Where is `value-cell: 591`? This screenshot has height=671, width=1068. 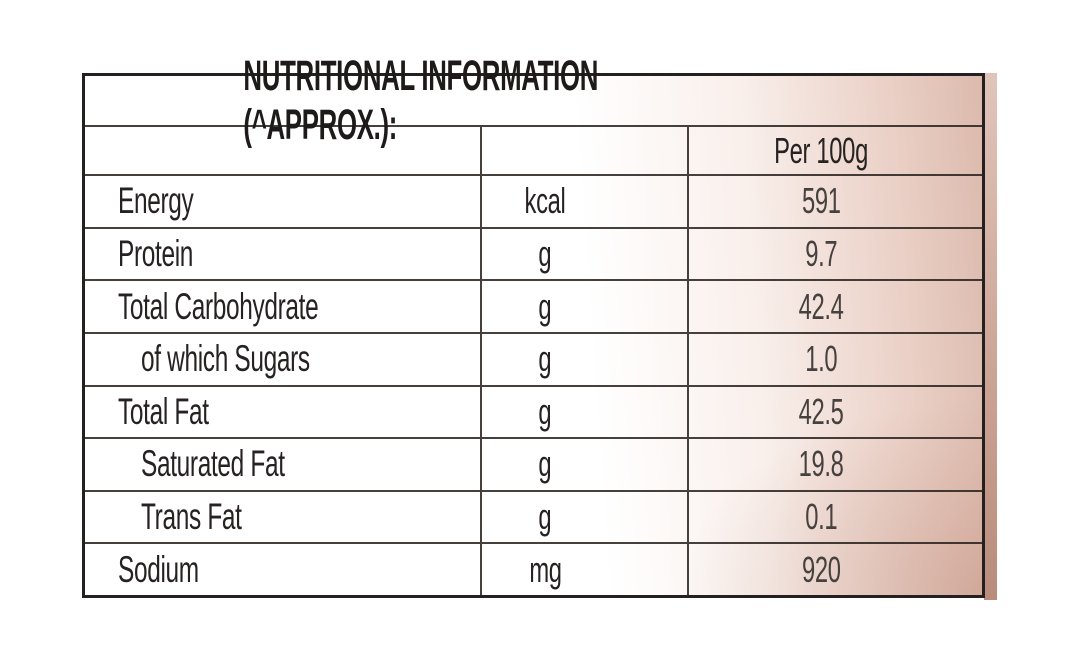 value-cell: 591 is located at coordinates (835, 201).